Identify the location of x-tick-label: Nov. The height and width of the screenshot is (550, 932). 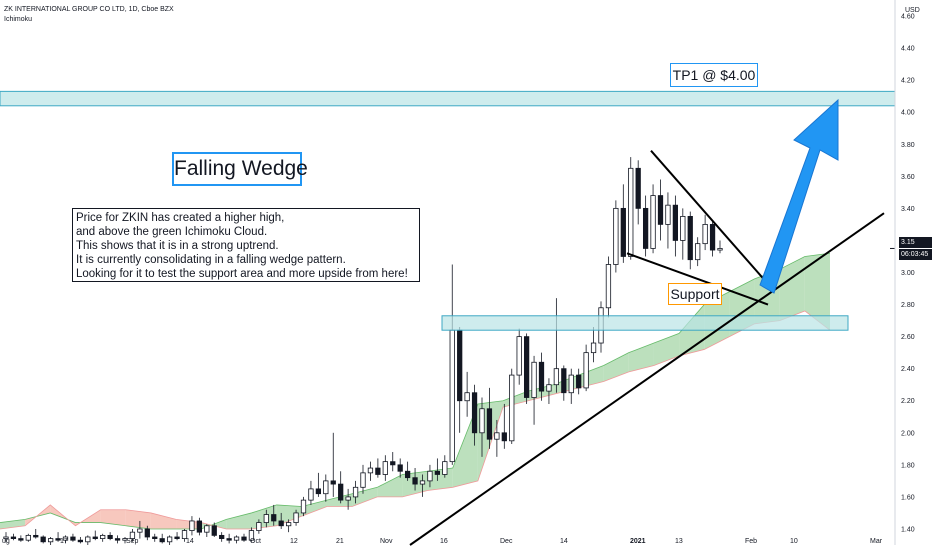
(386, 541).